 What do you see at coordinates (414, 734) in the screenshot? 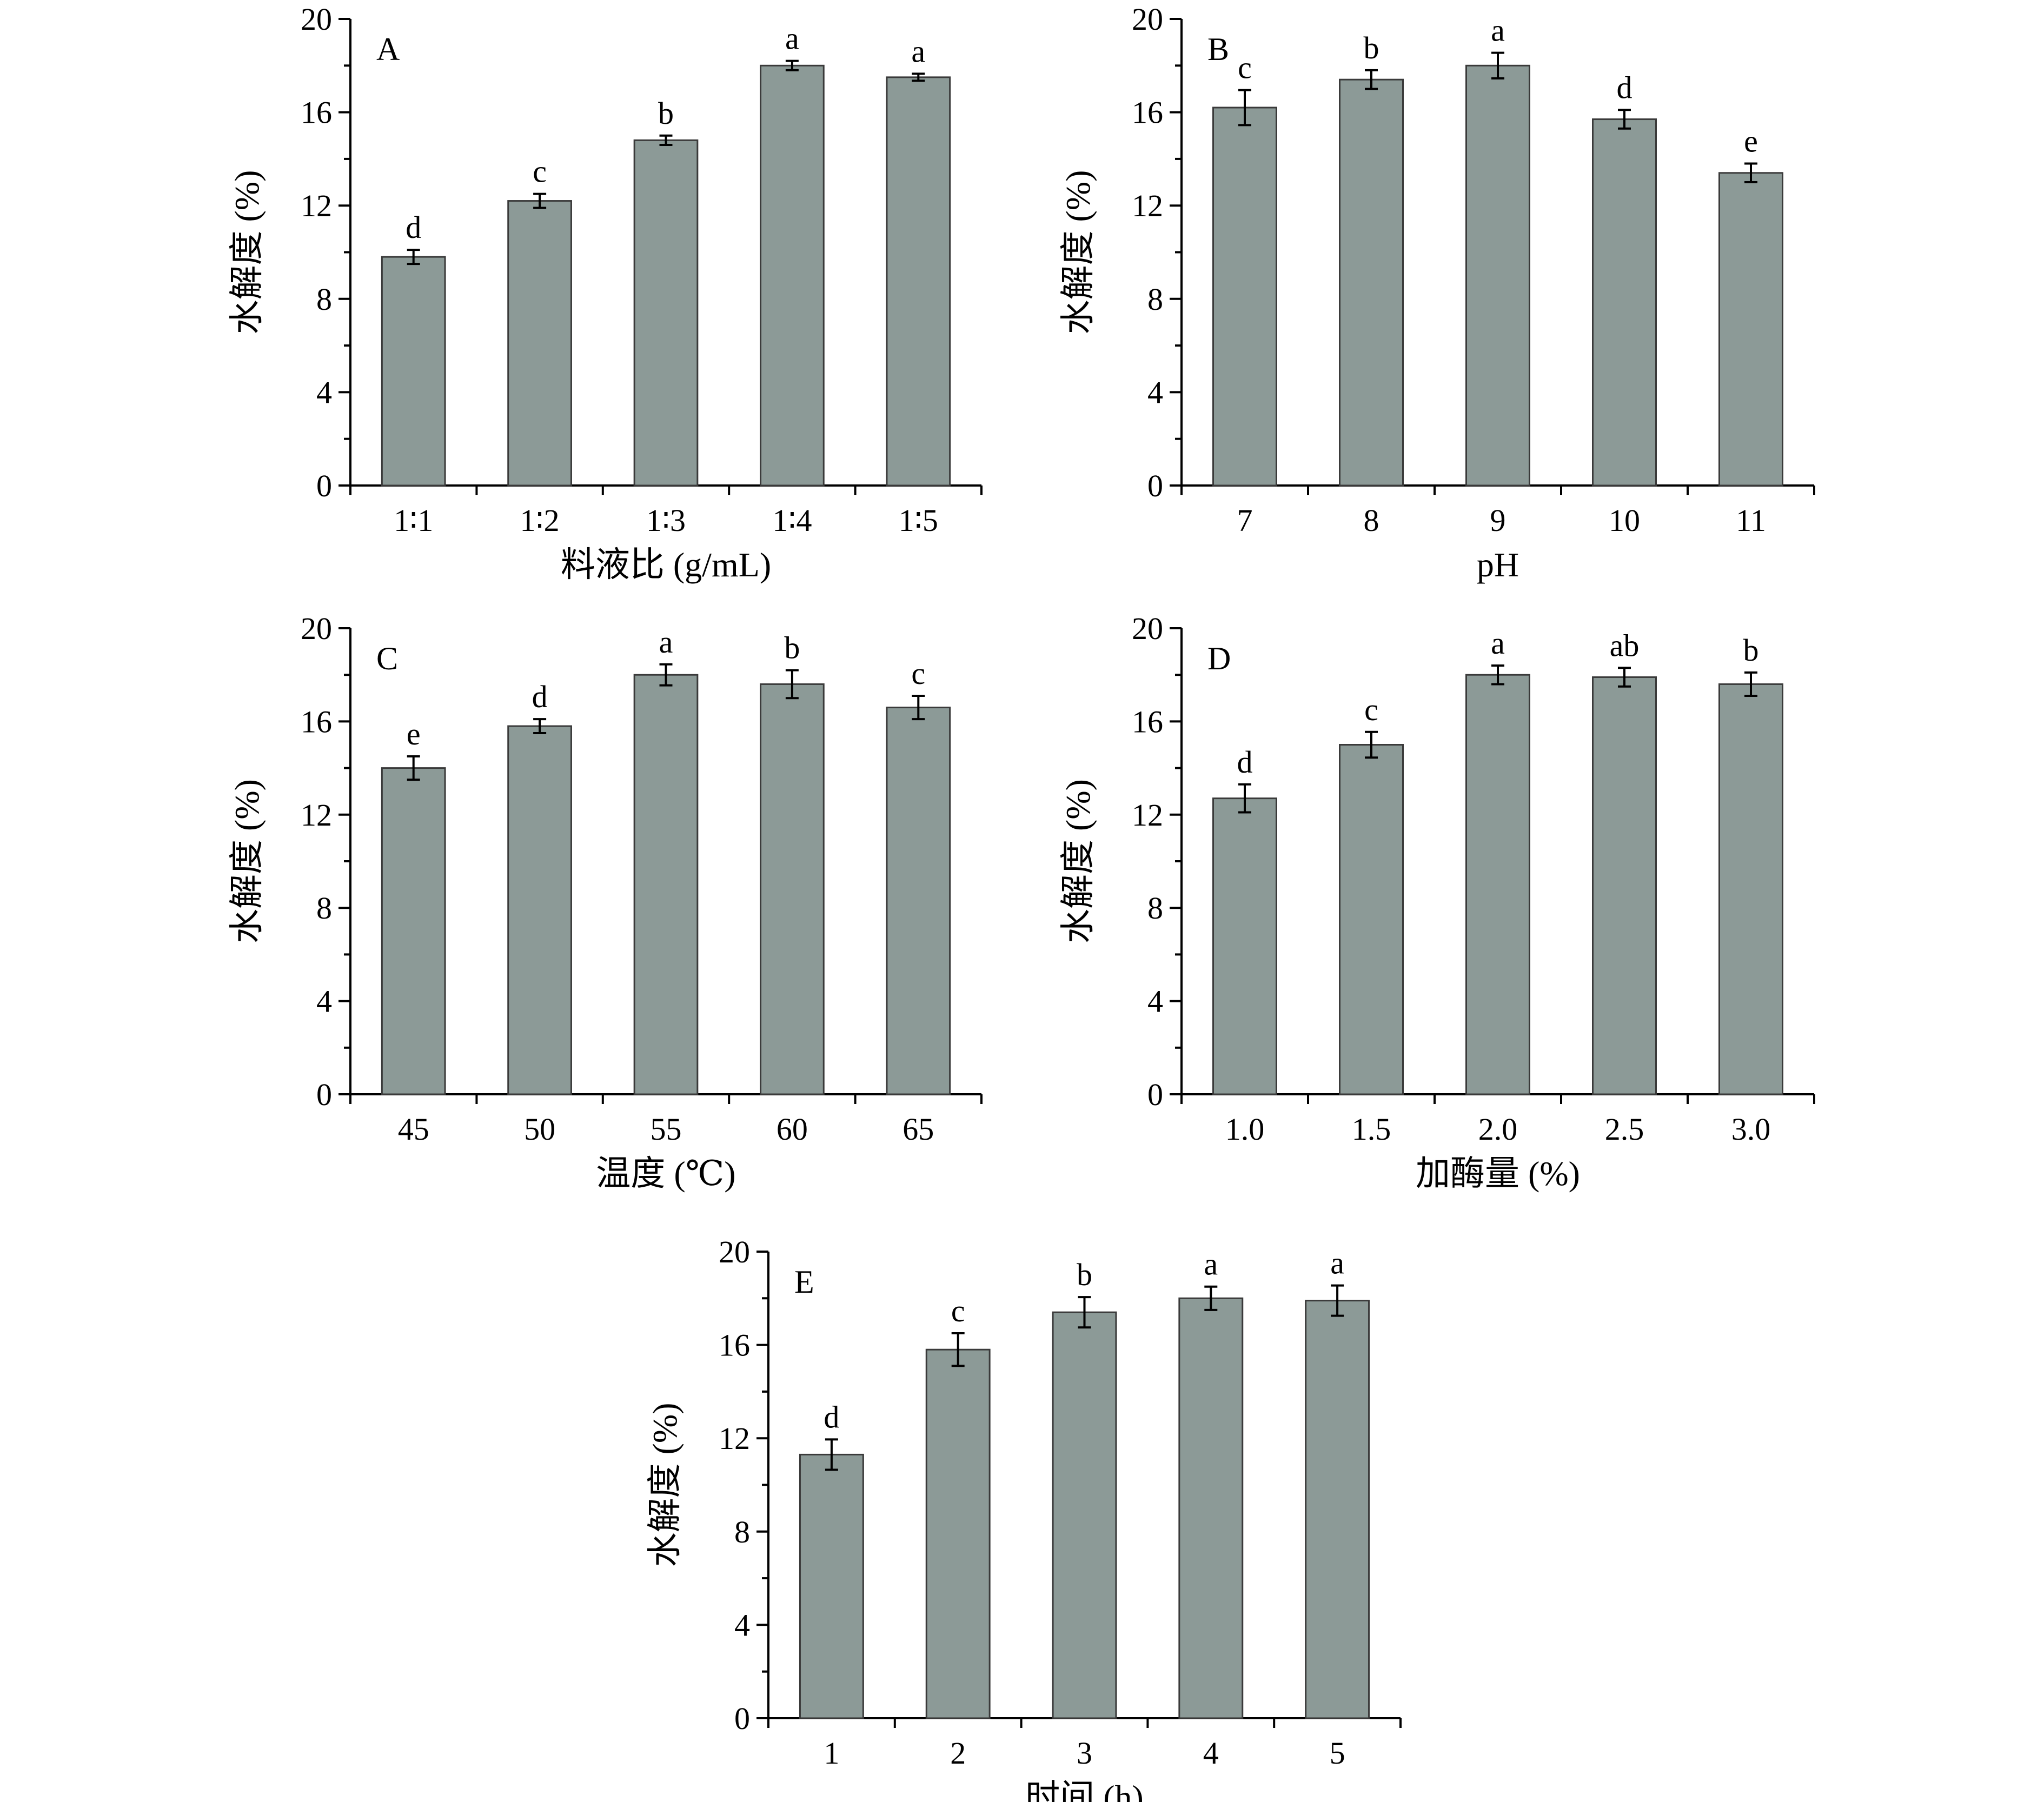
I see `significance-label: e` at bounding box center [414, 734].